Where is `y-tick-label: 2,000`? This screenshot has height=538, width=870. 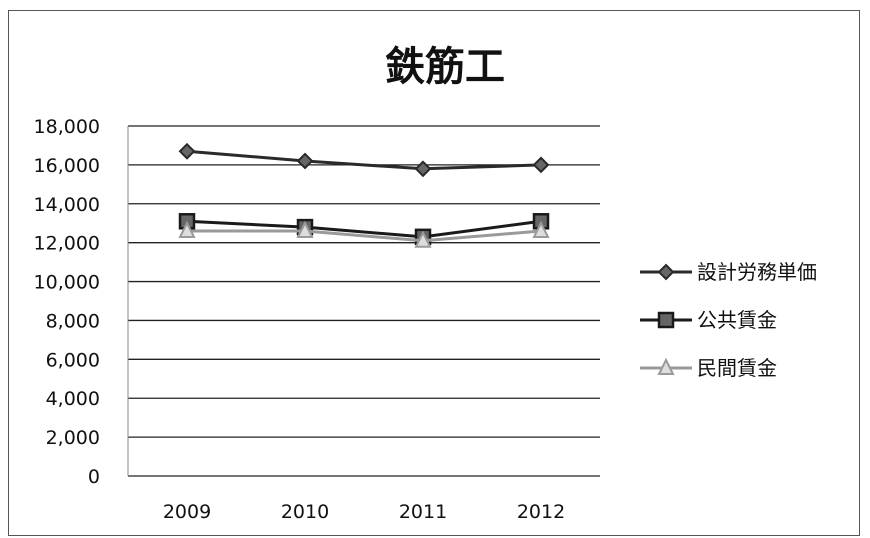 y-tick-label: 2,000 is located at coordinates (73, 438).